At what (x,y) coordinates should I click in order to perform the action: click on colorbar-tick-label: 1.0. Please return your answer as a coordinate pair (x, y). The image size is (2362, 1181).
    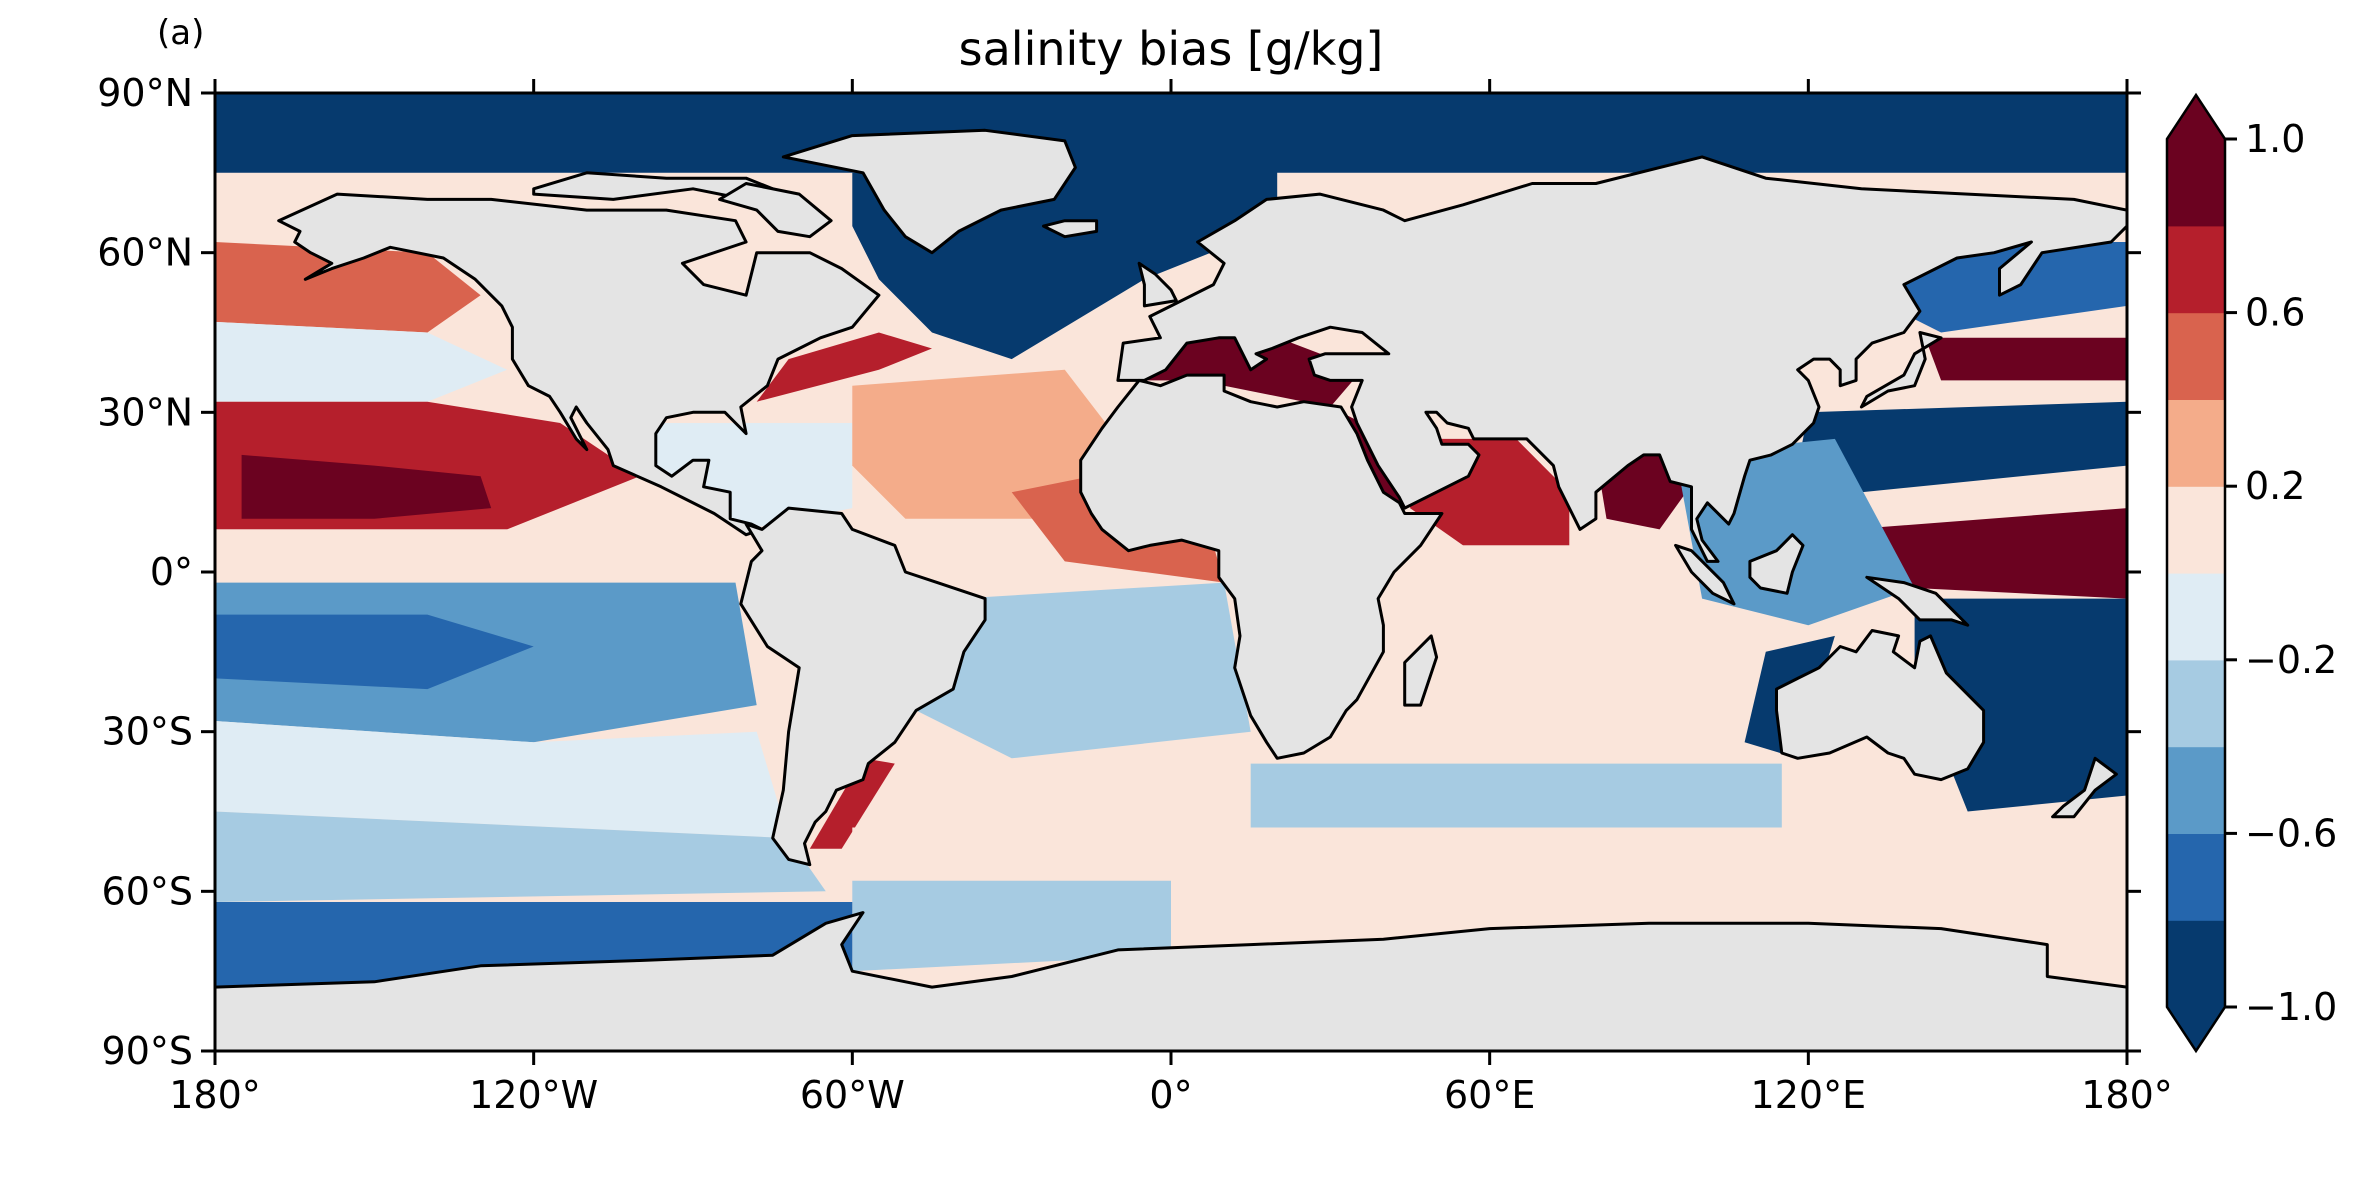
    Looking at the image, I should click on (2275, 139).